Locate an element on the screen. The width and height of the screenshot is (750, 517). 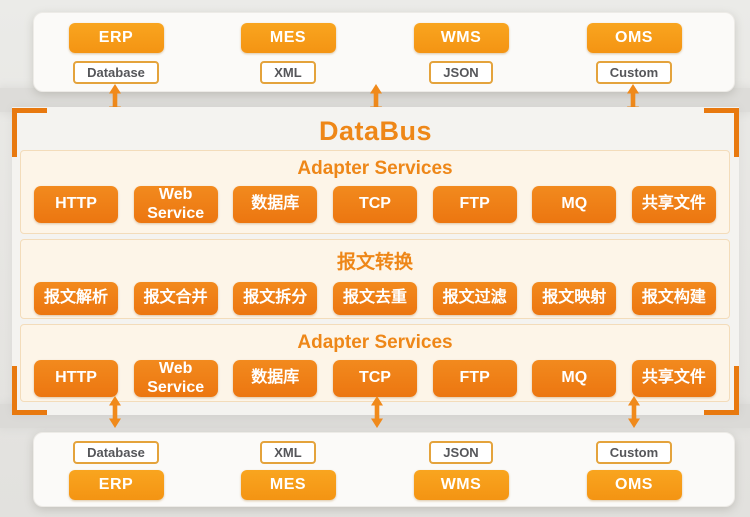
bottom-systems-panel: Database ERP XML MES JSON WMS Custom OMS is located at coordinates (384, 469).